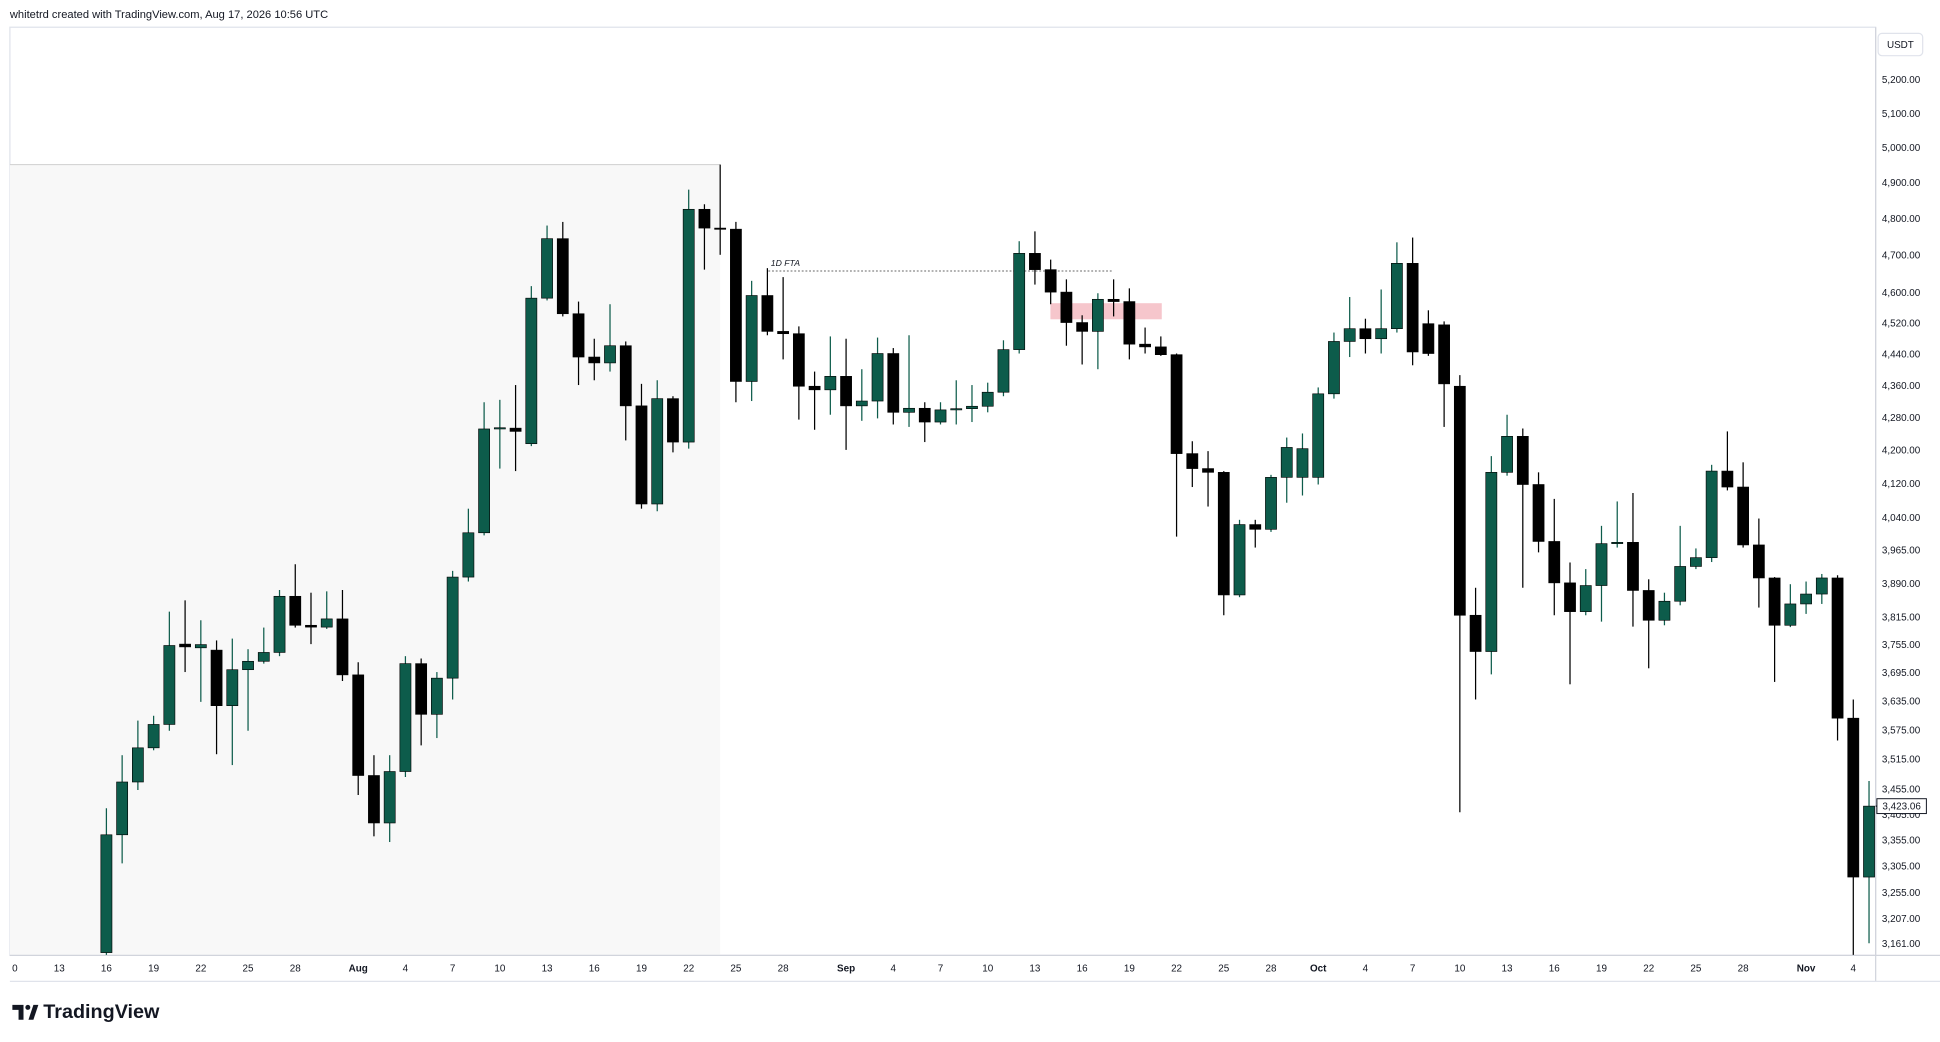 This screenshot has width=1940, height=1042. What do you see at coordinates (1901, 645) in the screenshot?
I see `y-tick-label: 3,755.00` at bounding box center [1901, 645].